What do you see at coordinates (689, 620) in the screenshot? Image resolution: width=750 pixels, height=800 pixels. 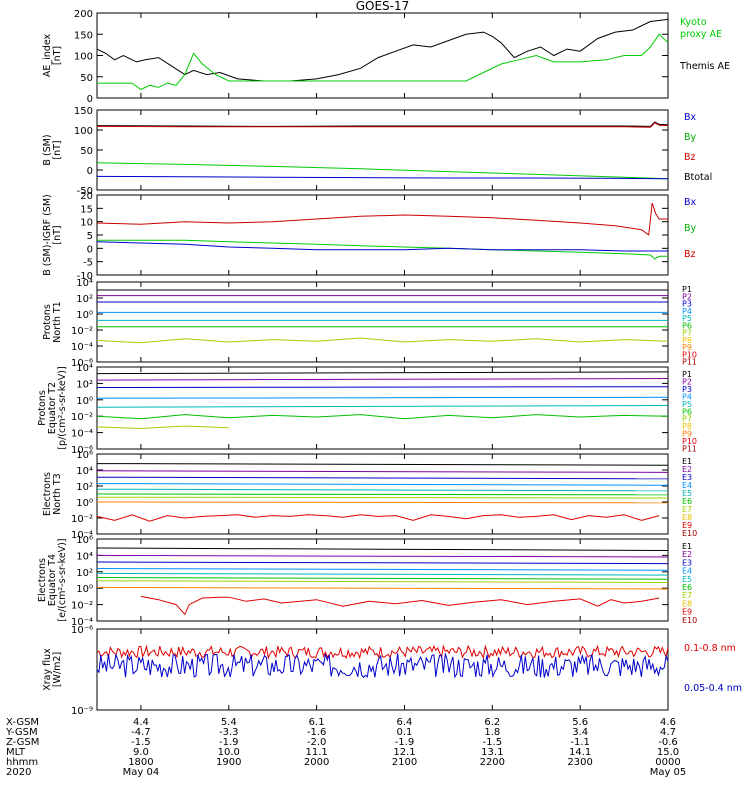 I see `legend-label-ee: E10` at bounding box center [689, 620].